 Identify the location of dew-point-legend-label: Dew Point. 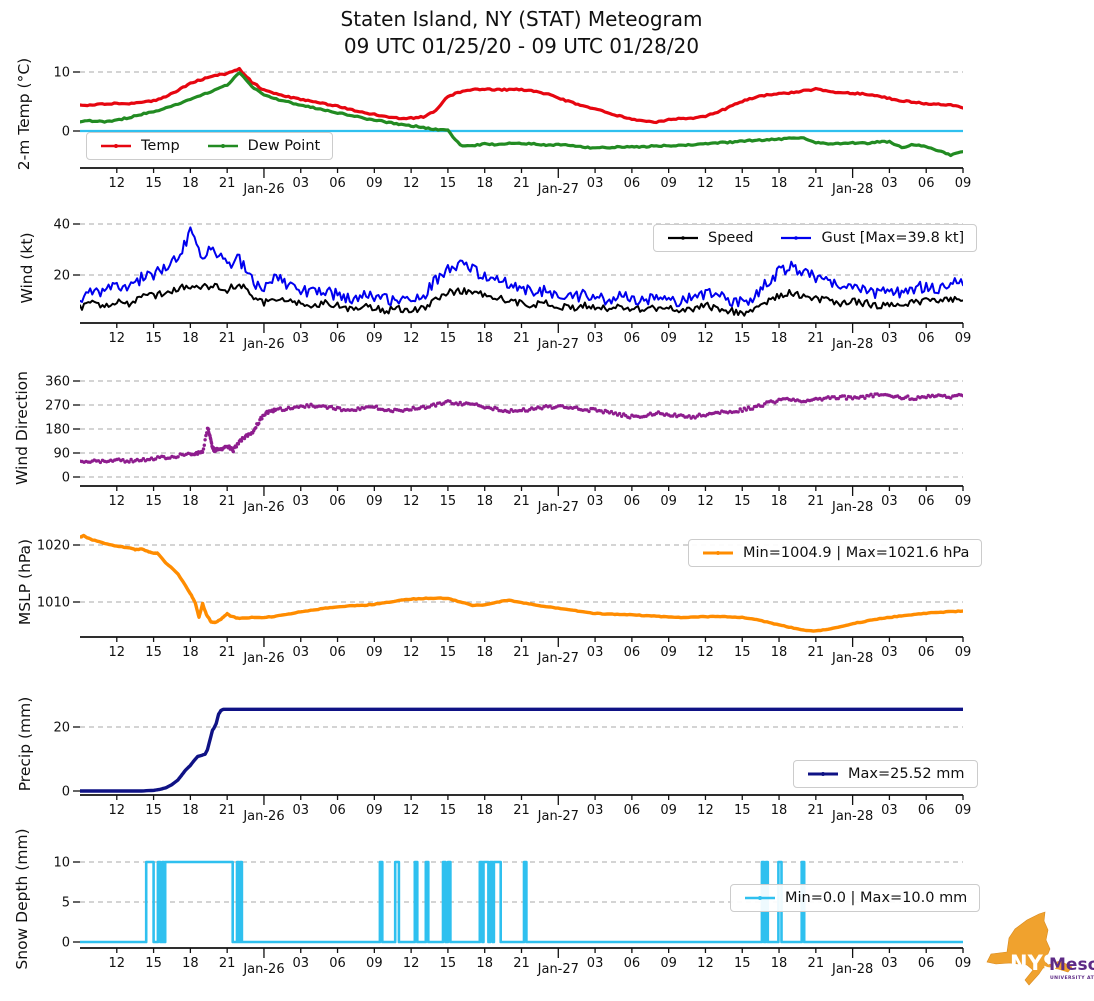
(284, 146).